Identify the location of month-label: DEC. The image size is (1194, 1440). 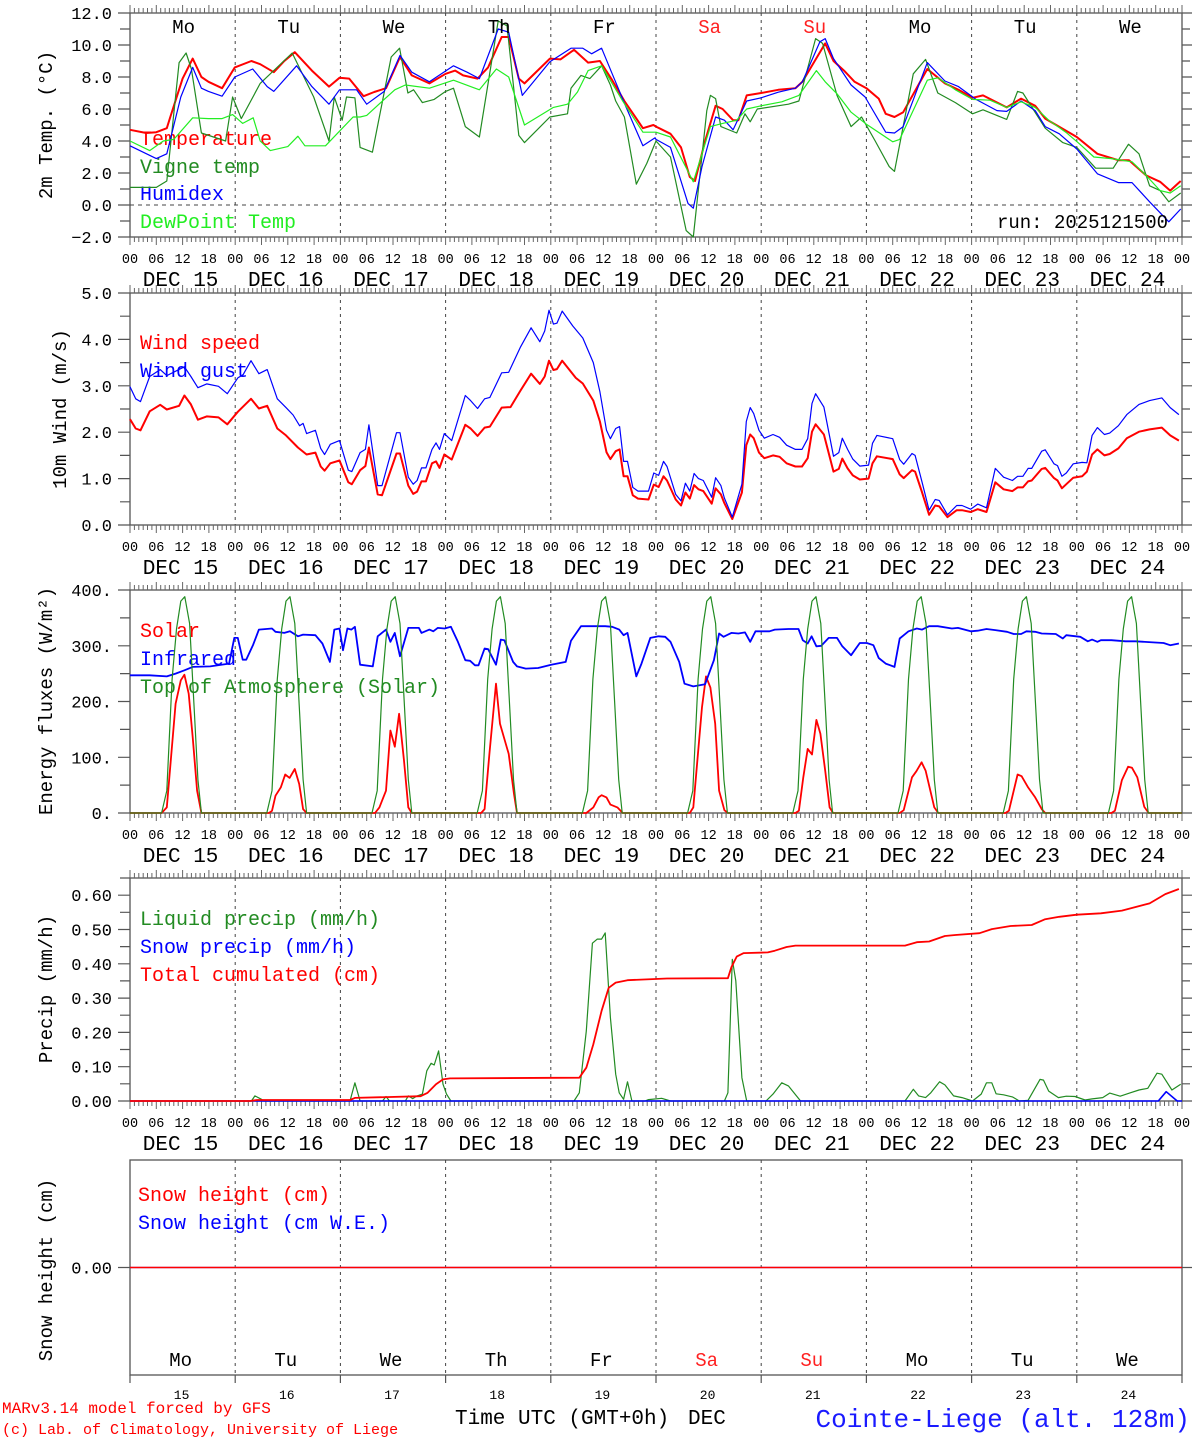
(707, 1419).